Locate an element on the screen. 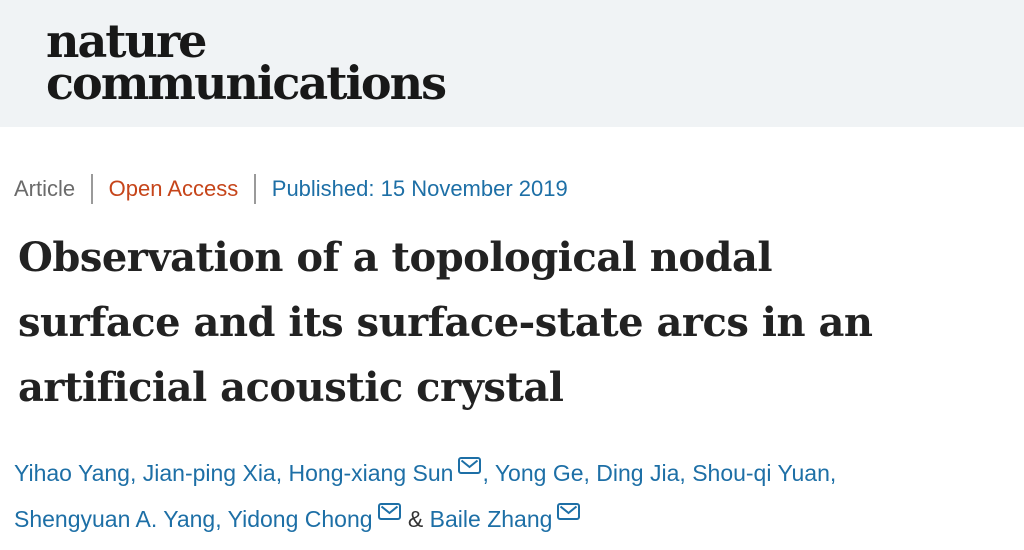 This screenshot has width=1024, height=550. author-link: Shou-qi Yuan is located at coordinates (761, 473).